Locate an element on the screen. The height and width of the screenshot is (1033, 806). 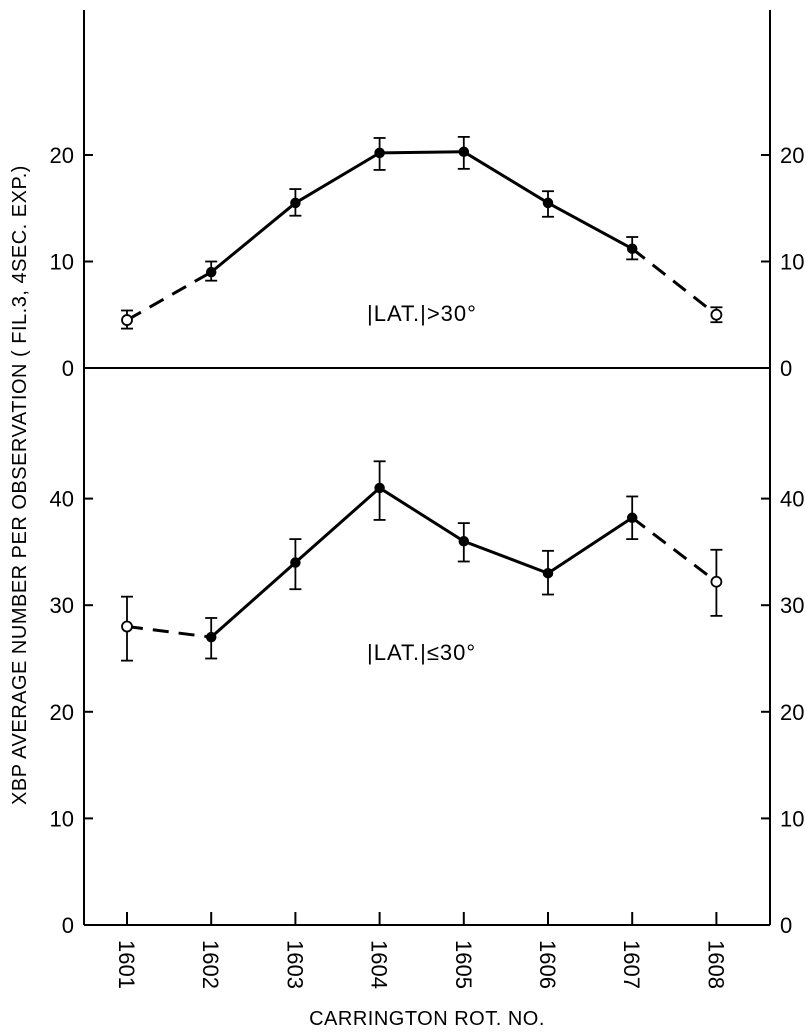
x-tick-label-1604: 1604 is located at coordinates (379, 964).